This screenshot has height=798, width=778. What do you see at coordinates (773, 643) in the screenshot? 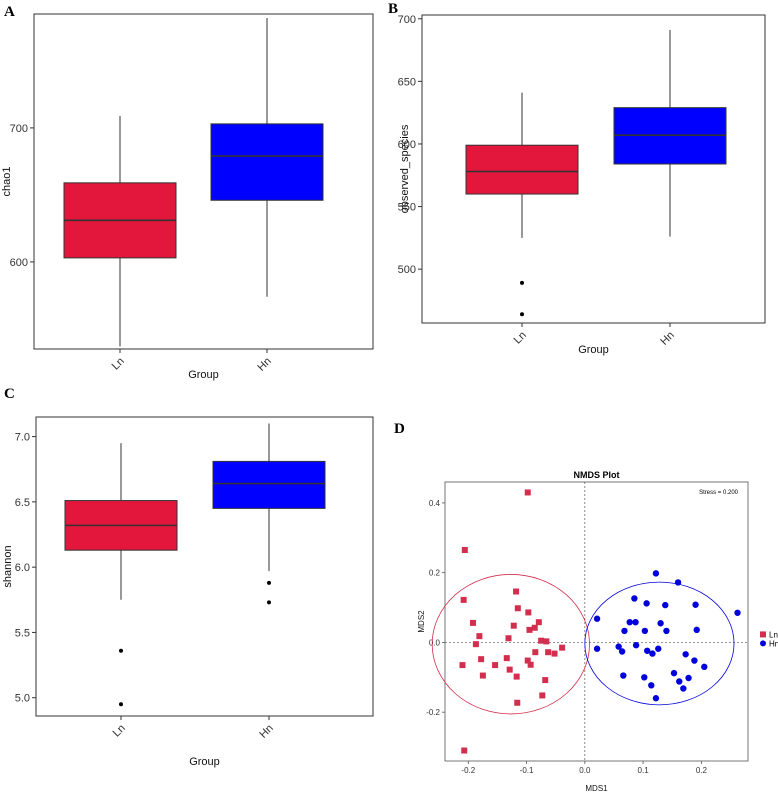
I see `legend-label-hn: Hn` at bounding box center [773, 643].